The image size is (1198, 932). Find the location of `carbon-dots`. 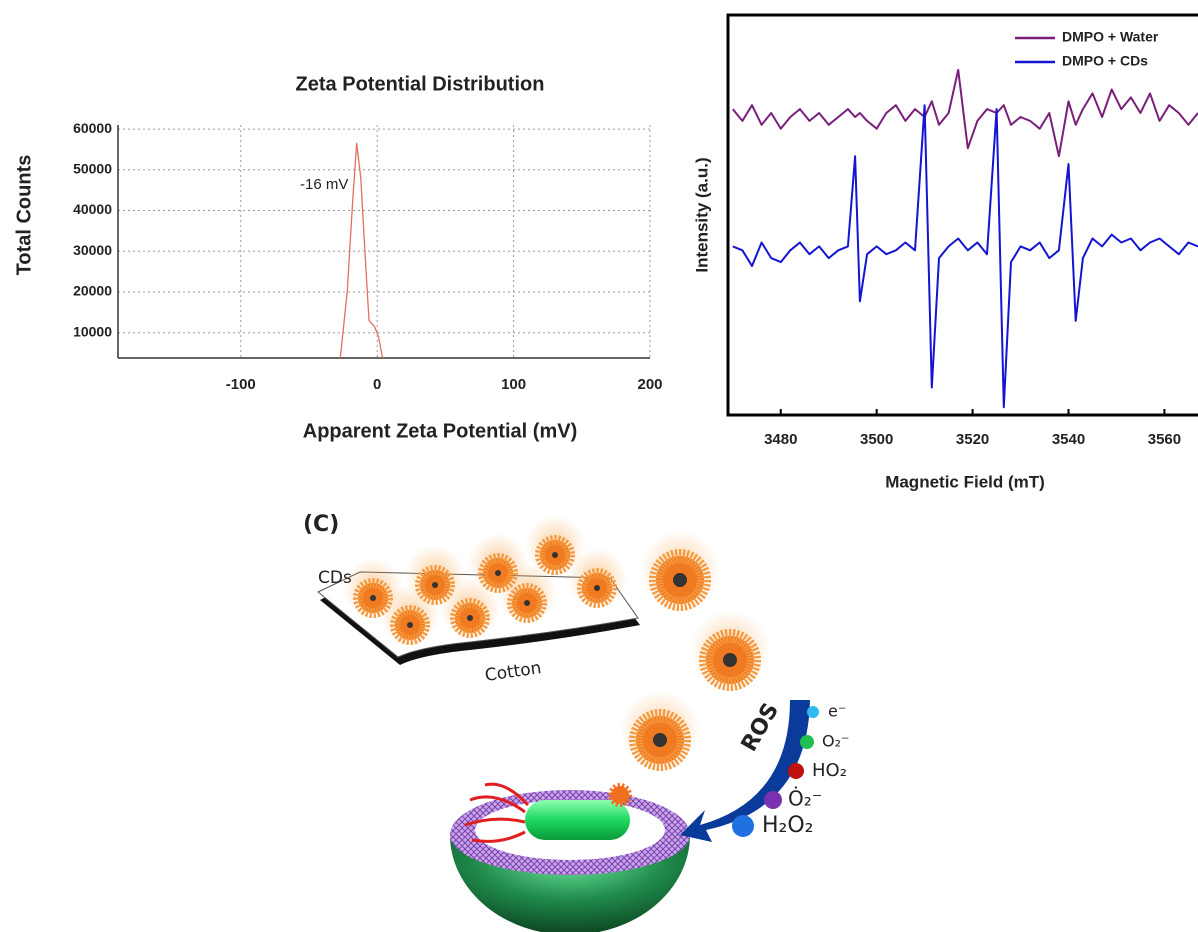

carbon-dots is located at coordinates (556, 643).